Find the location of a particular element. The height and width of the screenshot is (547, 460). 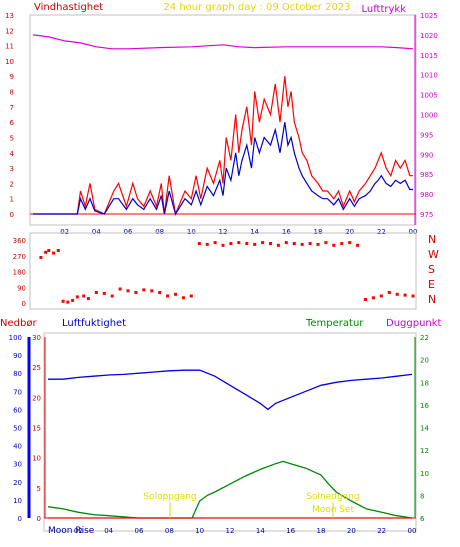

compass-label: S is located at coordinates (431, 269).